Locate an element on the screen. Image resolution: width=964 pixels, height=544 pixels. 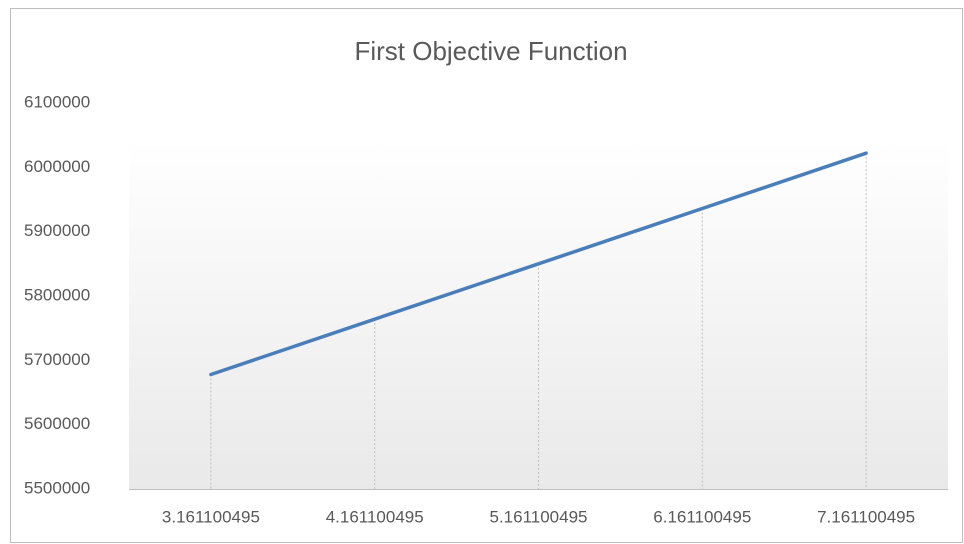
y-tick-label: 5900000 is located at coordinates (57, 230).